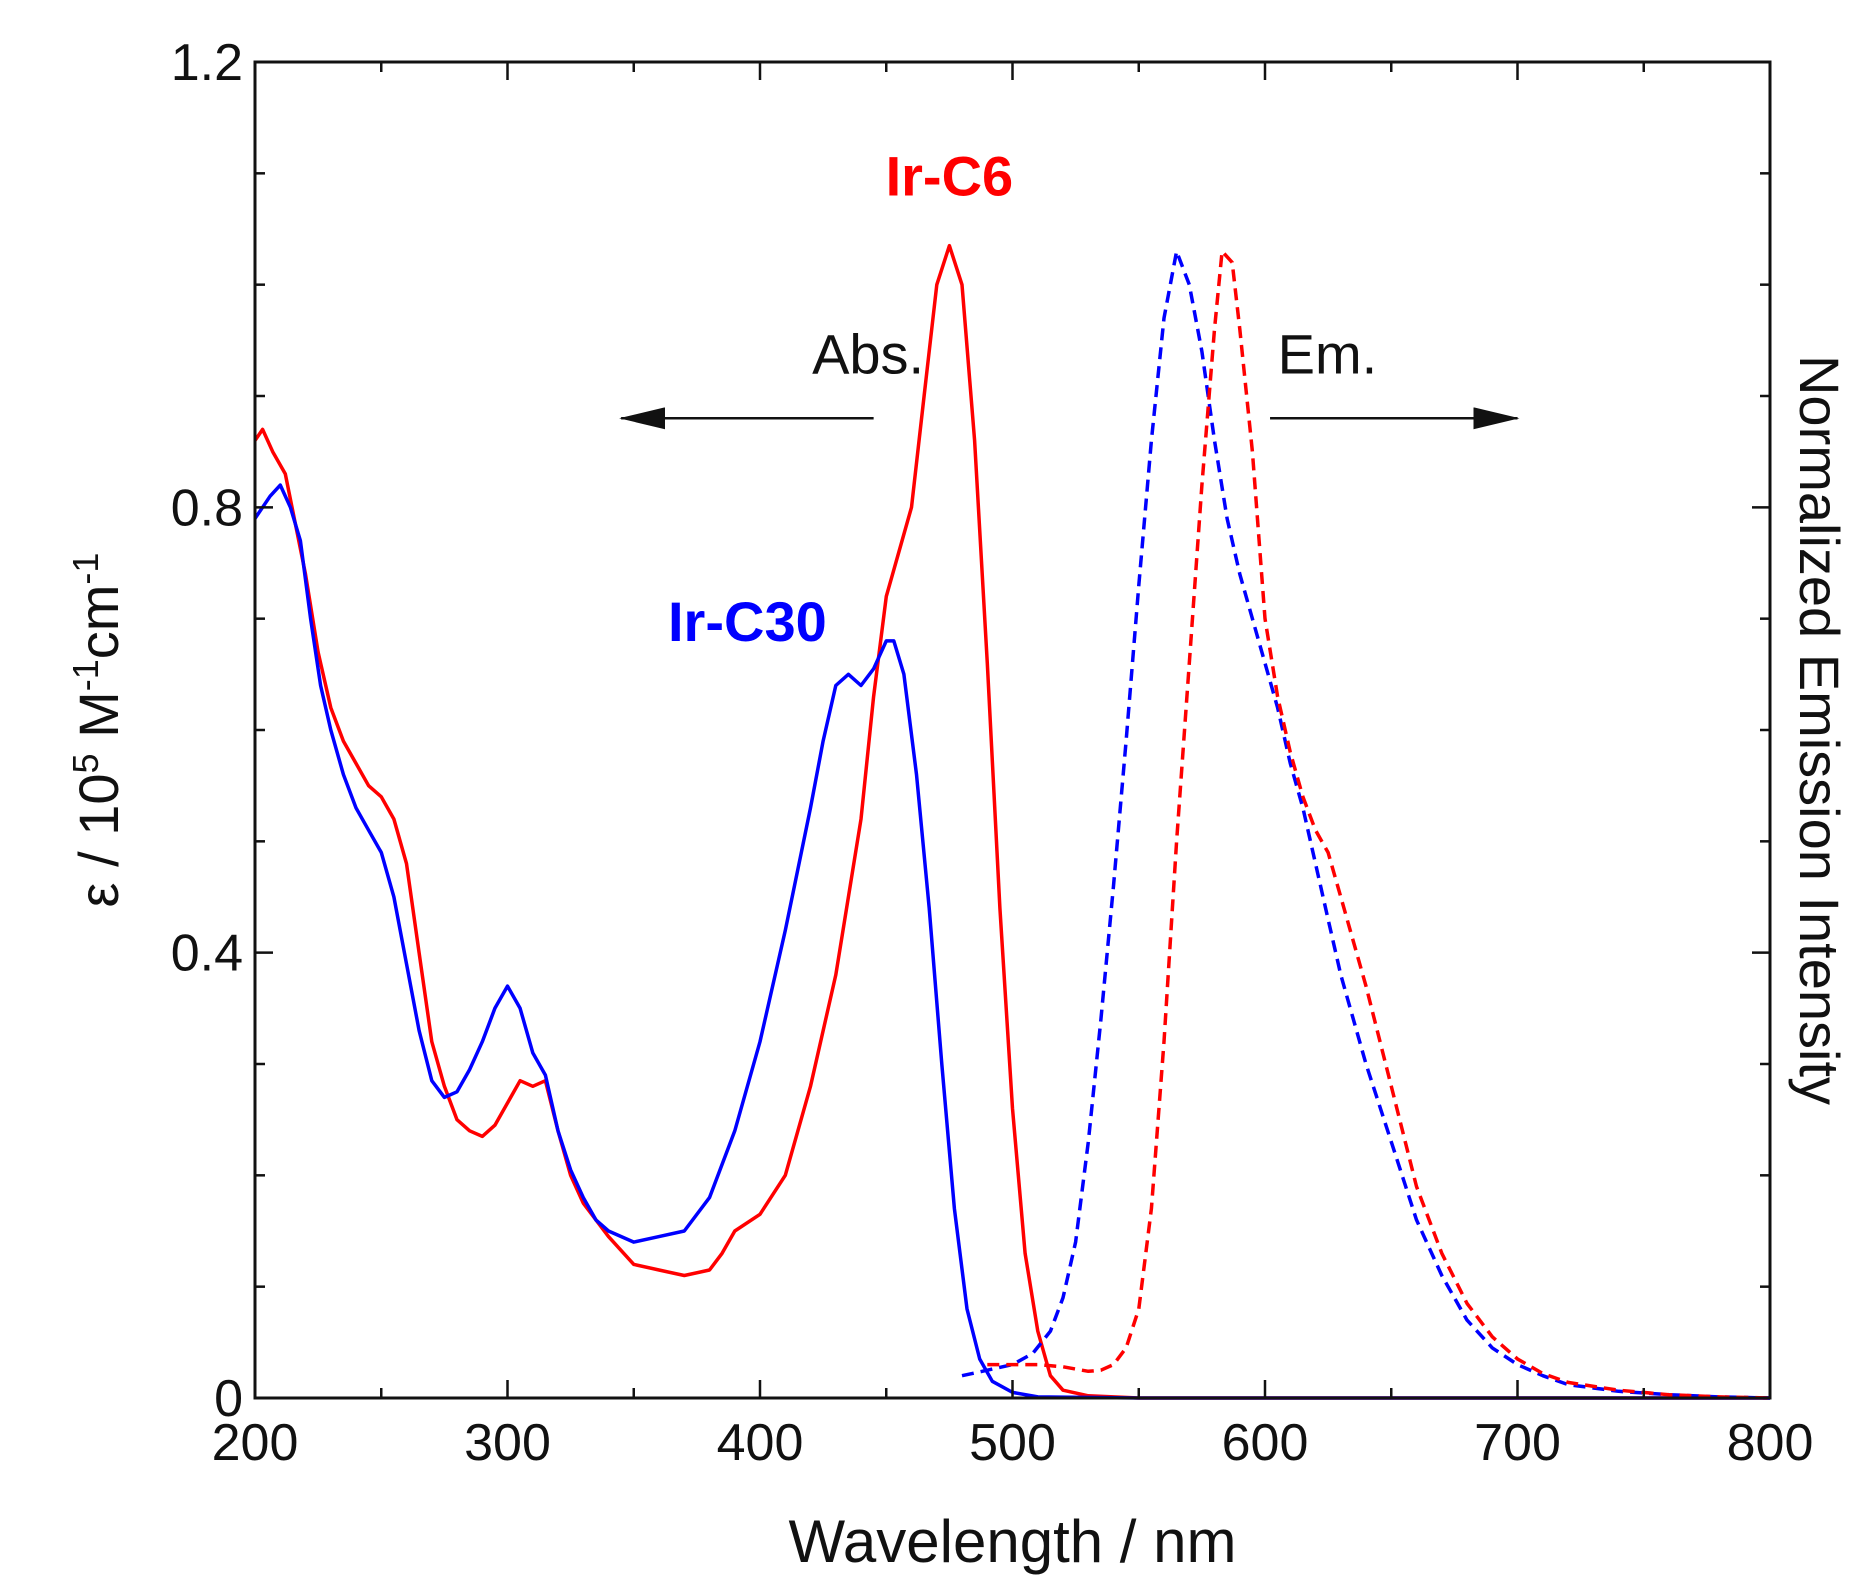  What do you see at coordinates (1265, 1443) in the screenshot?
I see `x-tick-label: 600` at bounding box center [1265, 1443].